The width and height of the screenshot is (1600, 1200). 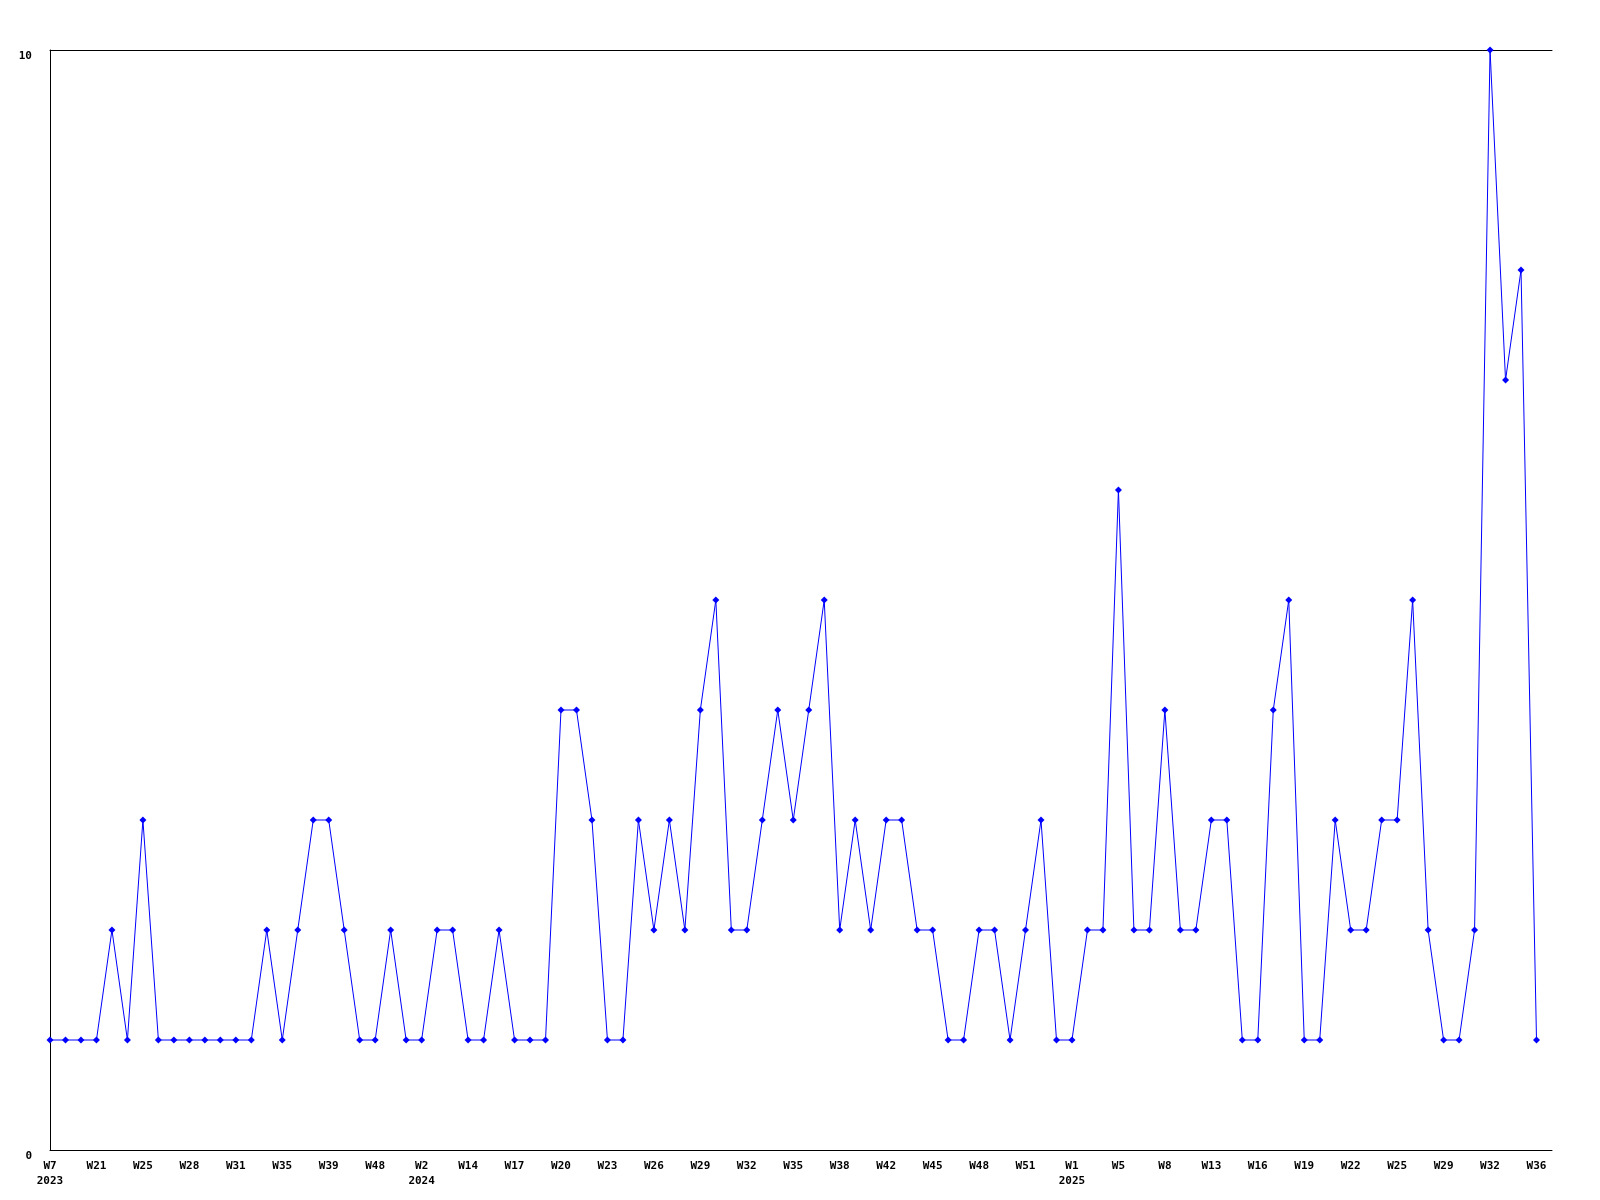 I want to click on x-tick-label: W42, so click(x=886, y=1165).